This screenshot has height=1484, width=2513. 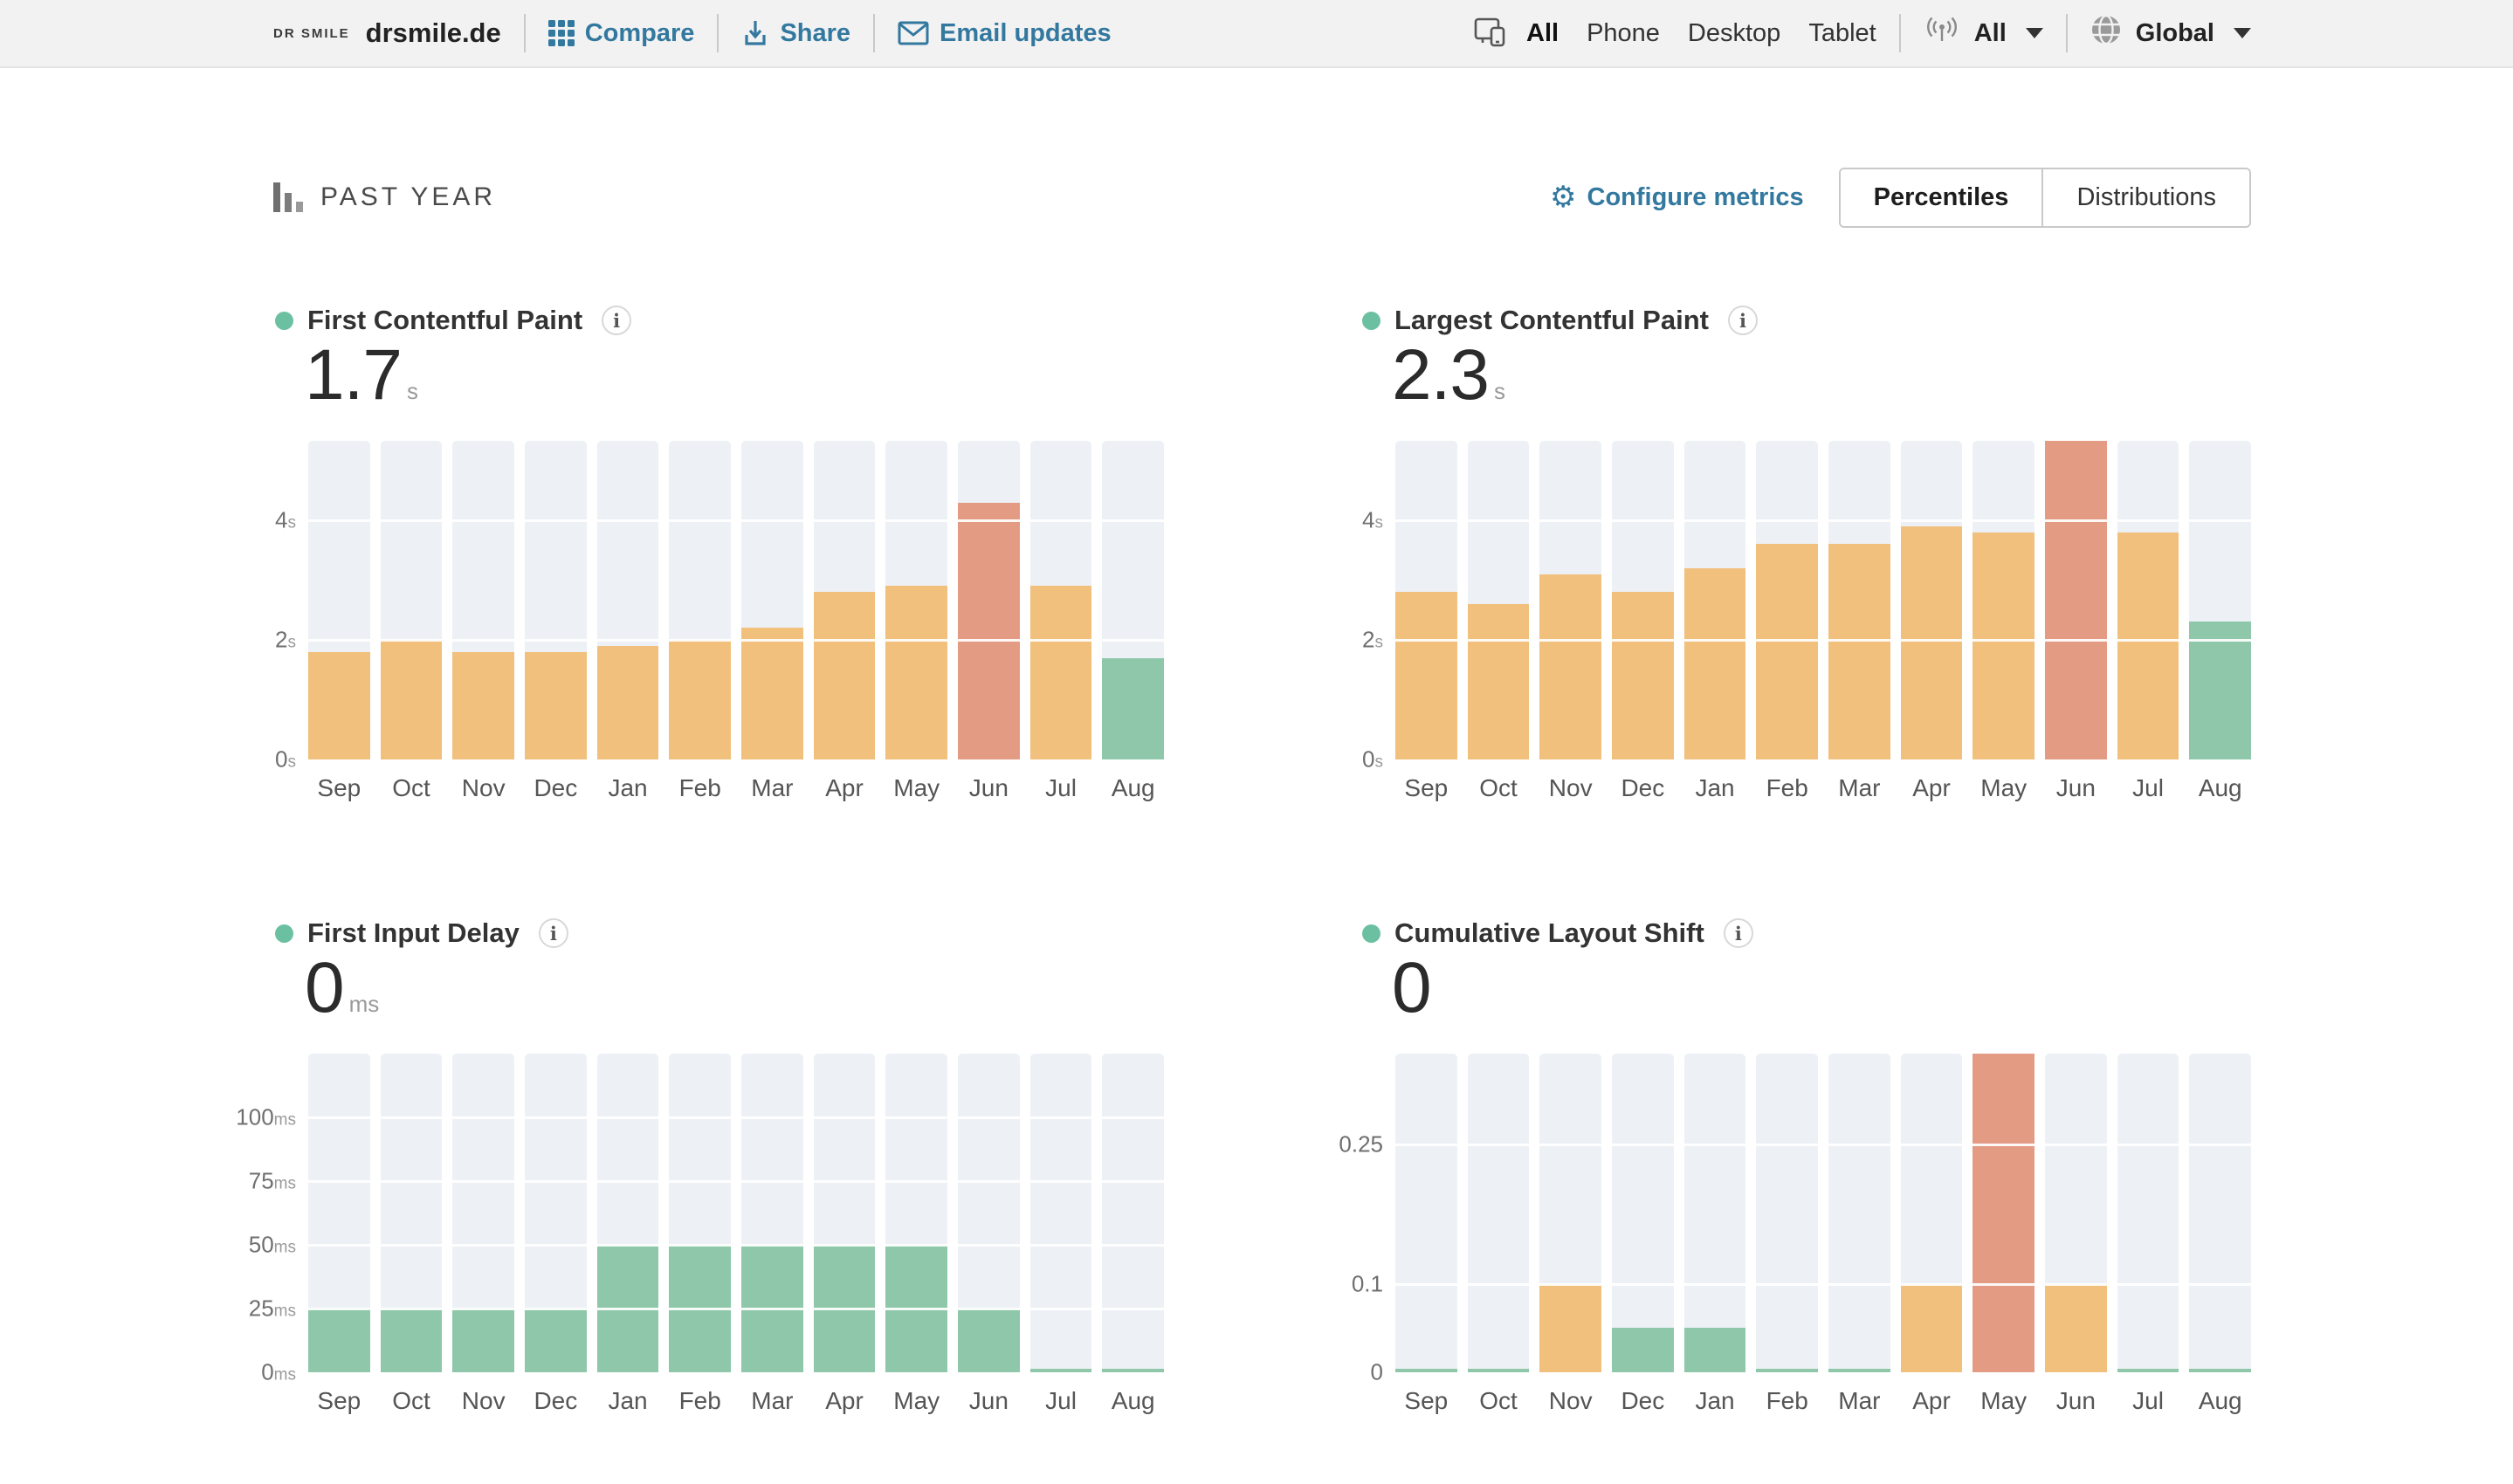 I want to click on configure-metrics-label: Configure metrics, so click(x=1695, y=197).